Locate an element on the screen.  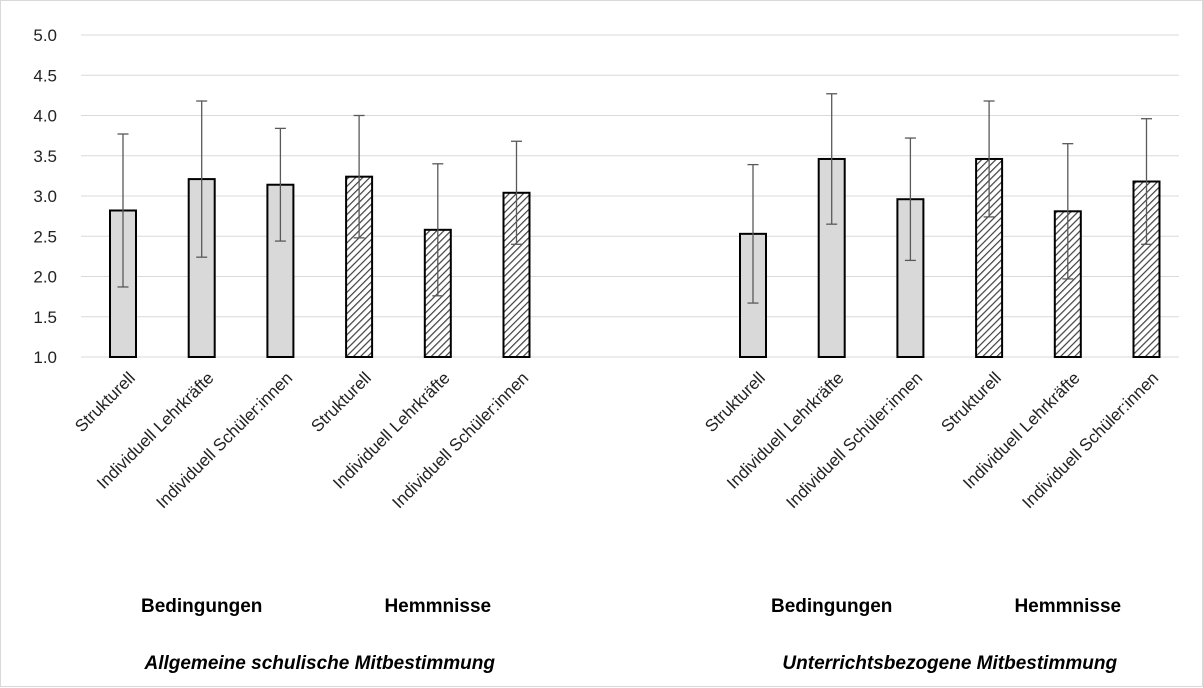
y-tick-label: 5.0 is located at coordinates (45, 35).